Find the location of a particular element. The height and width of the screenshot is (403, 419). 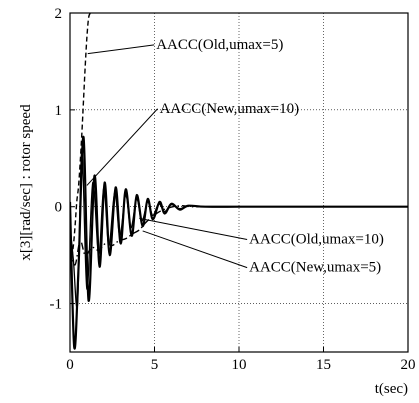

x-axis-label: t(sec) is located at coordinates (391, 389).